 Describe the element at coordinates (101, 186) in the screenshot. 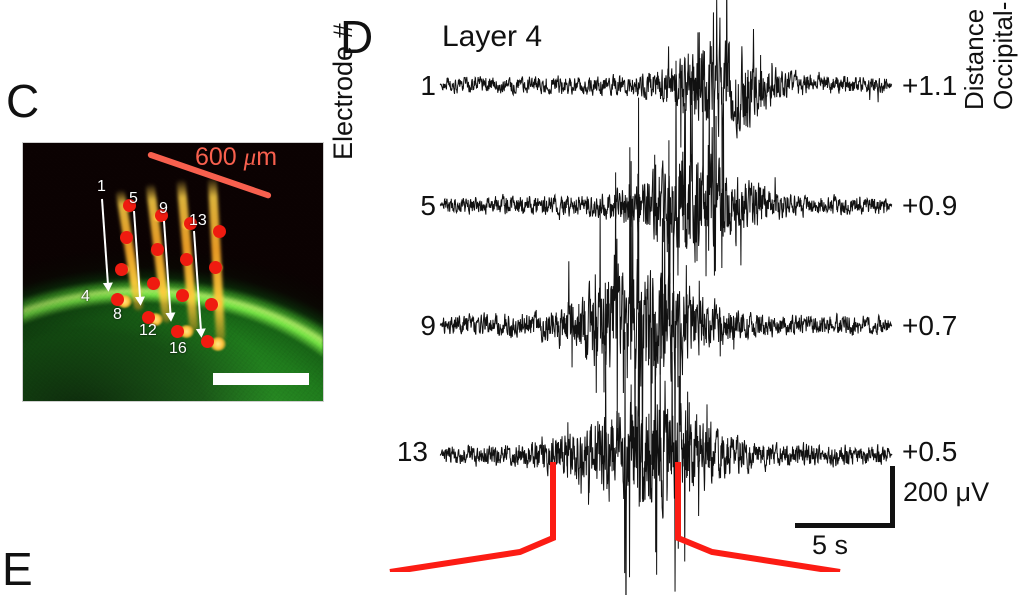

I see `shank-label-1-top: 1` at that location.